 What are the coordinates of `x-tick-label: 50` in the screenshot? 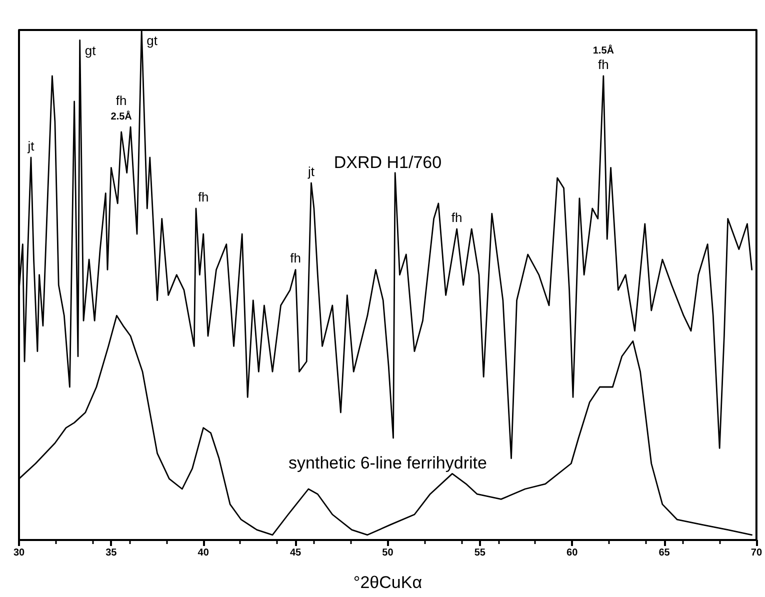 It's located at (388, 553).